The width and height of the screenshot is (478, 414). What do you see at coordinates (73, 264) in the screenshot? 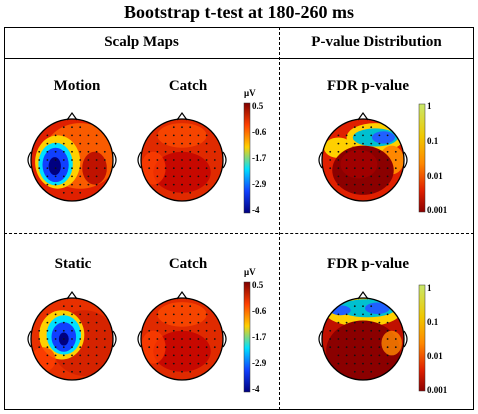
I see `map-label-static: Static` at bounding box center [73, 264].